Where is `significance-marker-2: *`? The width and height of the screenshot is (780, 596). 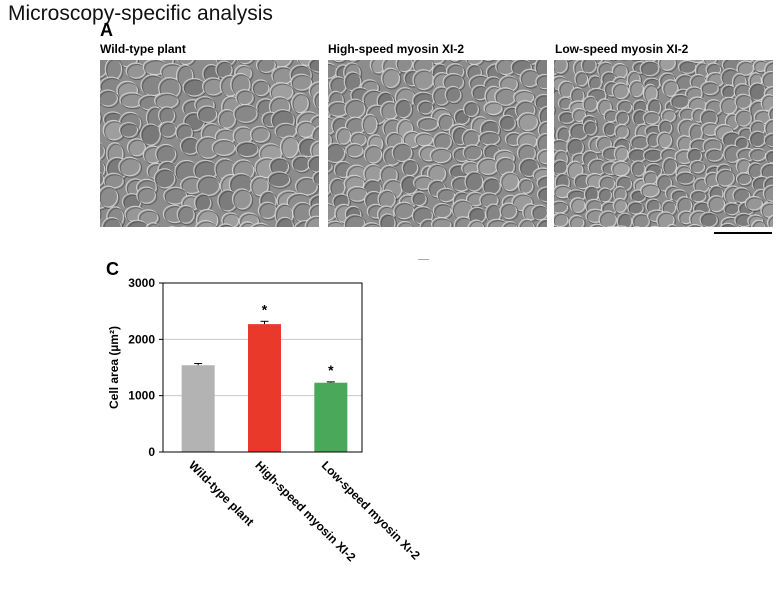 significance-marker-2: * is located at coordinates (265, 309).